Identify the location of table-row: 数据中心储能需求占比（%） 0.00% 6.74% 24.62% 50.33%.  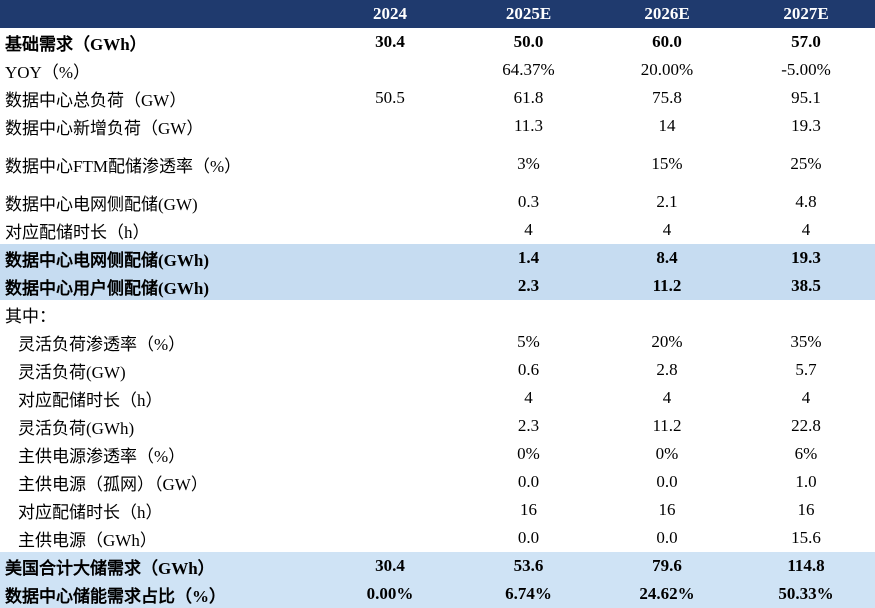
(437, 594).